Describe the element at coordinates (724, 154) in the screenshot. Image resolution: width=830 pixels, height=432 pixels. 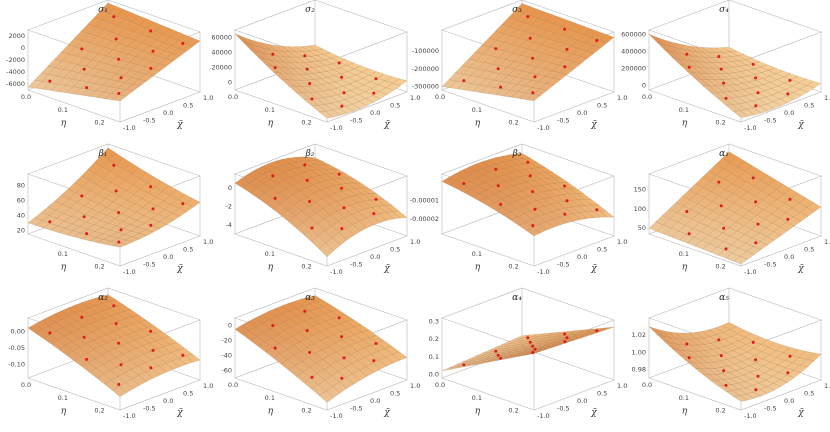
I see `chart-title: α₁` at that location.